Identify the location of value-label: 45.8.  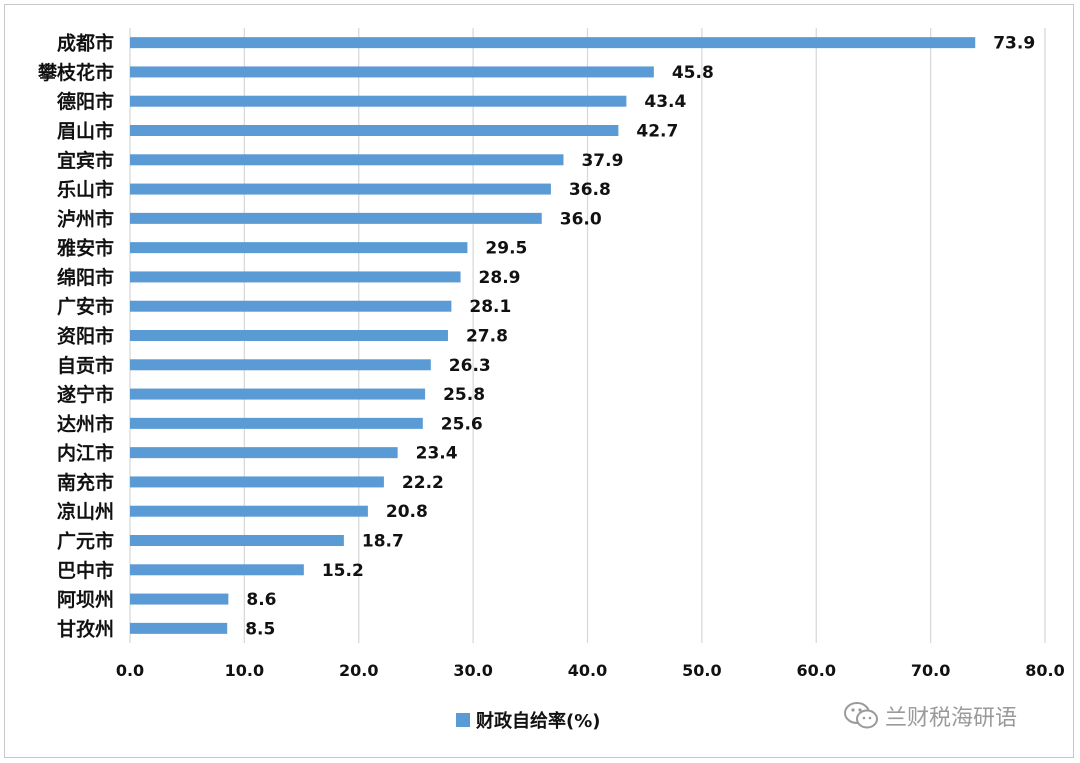
(693, 73).